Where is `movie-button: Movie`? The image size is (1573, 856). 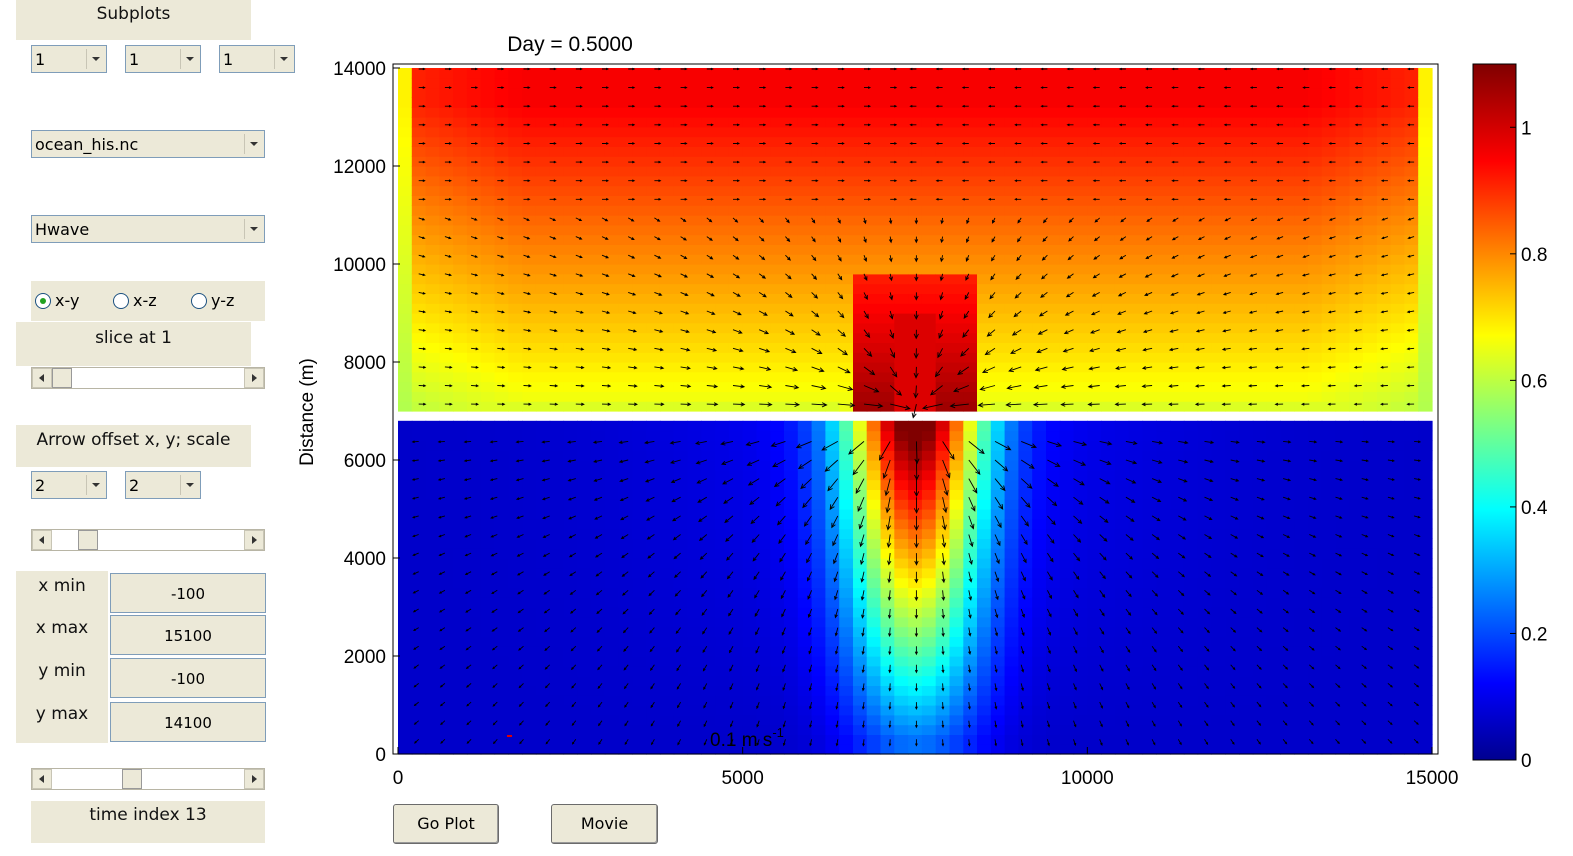 movie-button: Movie is located at coordinates (604, 824).